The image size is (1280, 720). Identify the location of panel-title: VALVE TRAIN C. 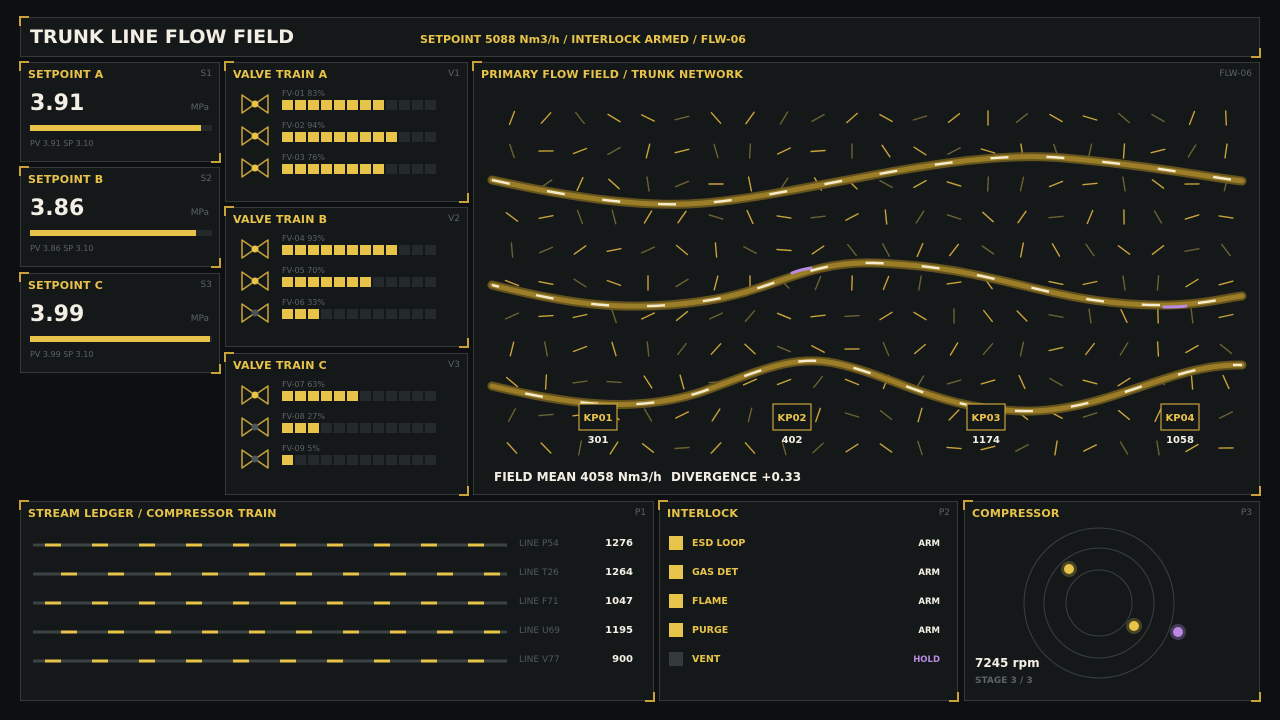
(280, 365).